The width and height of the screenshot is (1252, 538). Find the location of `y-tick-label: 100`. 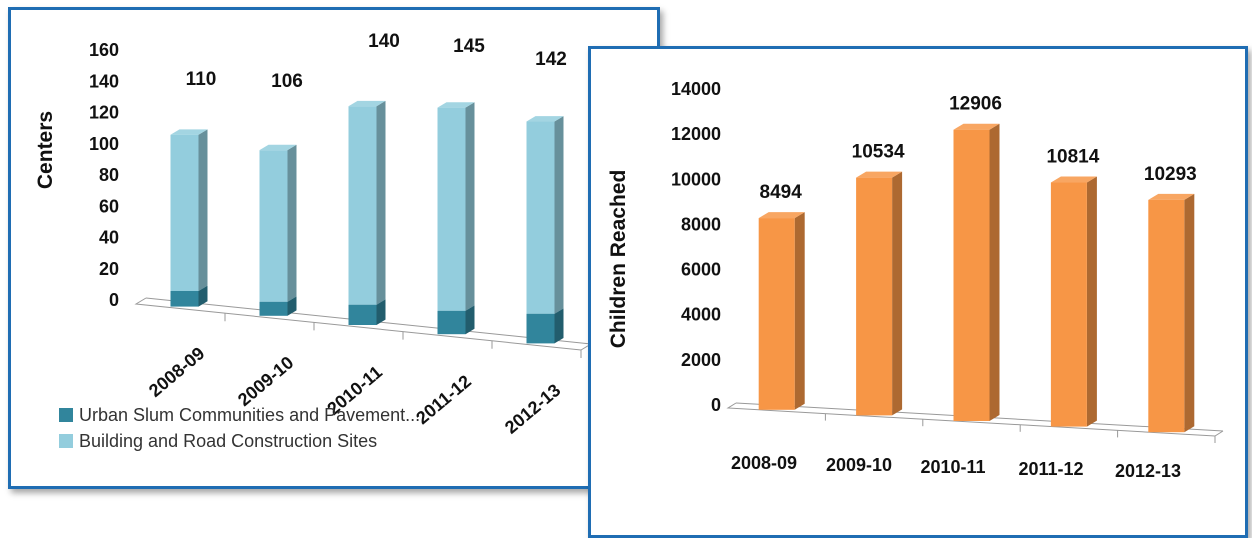

y-tick-label: 100 is located at coordinates (104, 144).